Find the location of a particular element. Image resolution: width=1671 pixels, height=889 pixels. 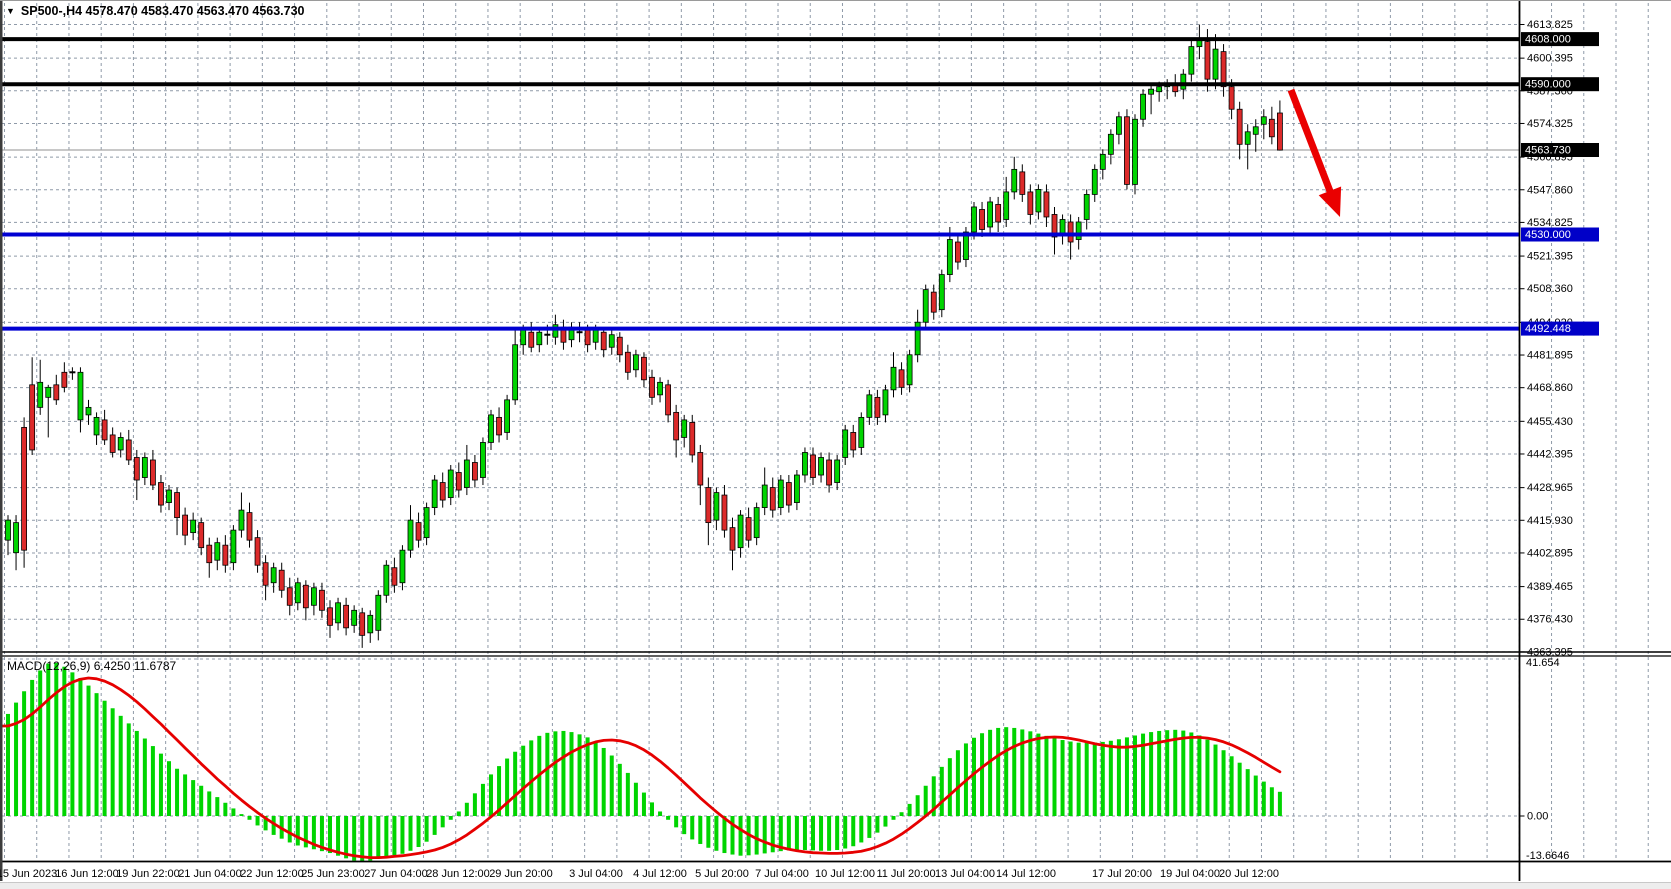

window-left-edge is located at coordinates (1, 441).